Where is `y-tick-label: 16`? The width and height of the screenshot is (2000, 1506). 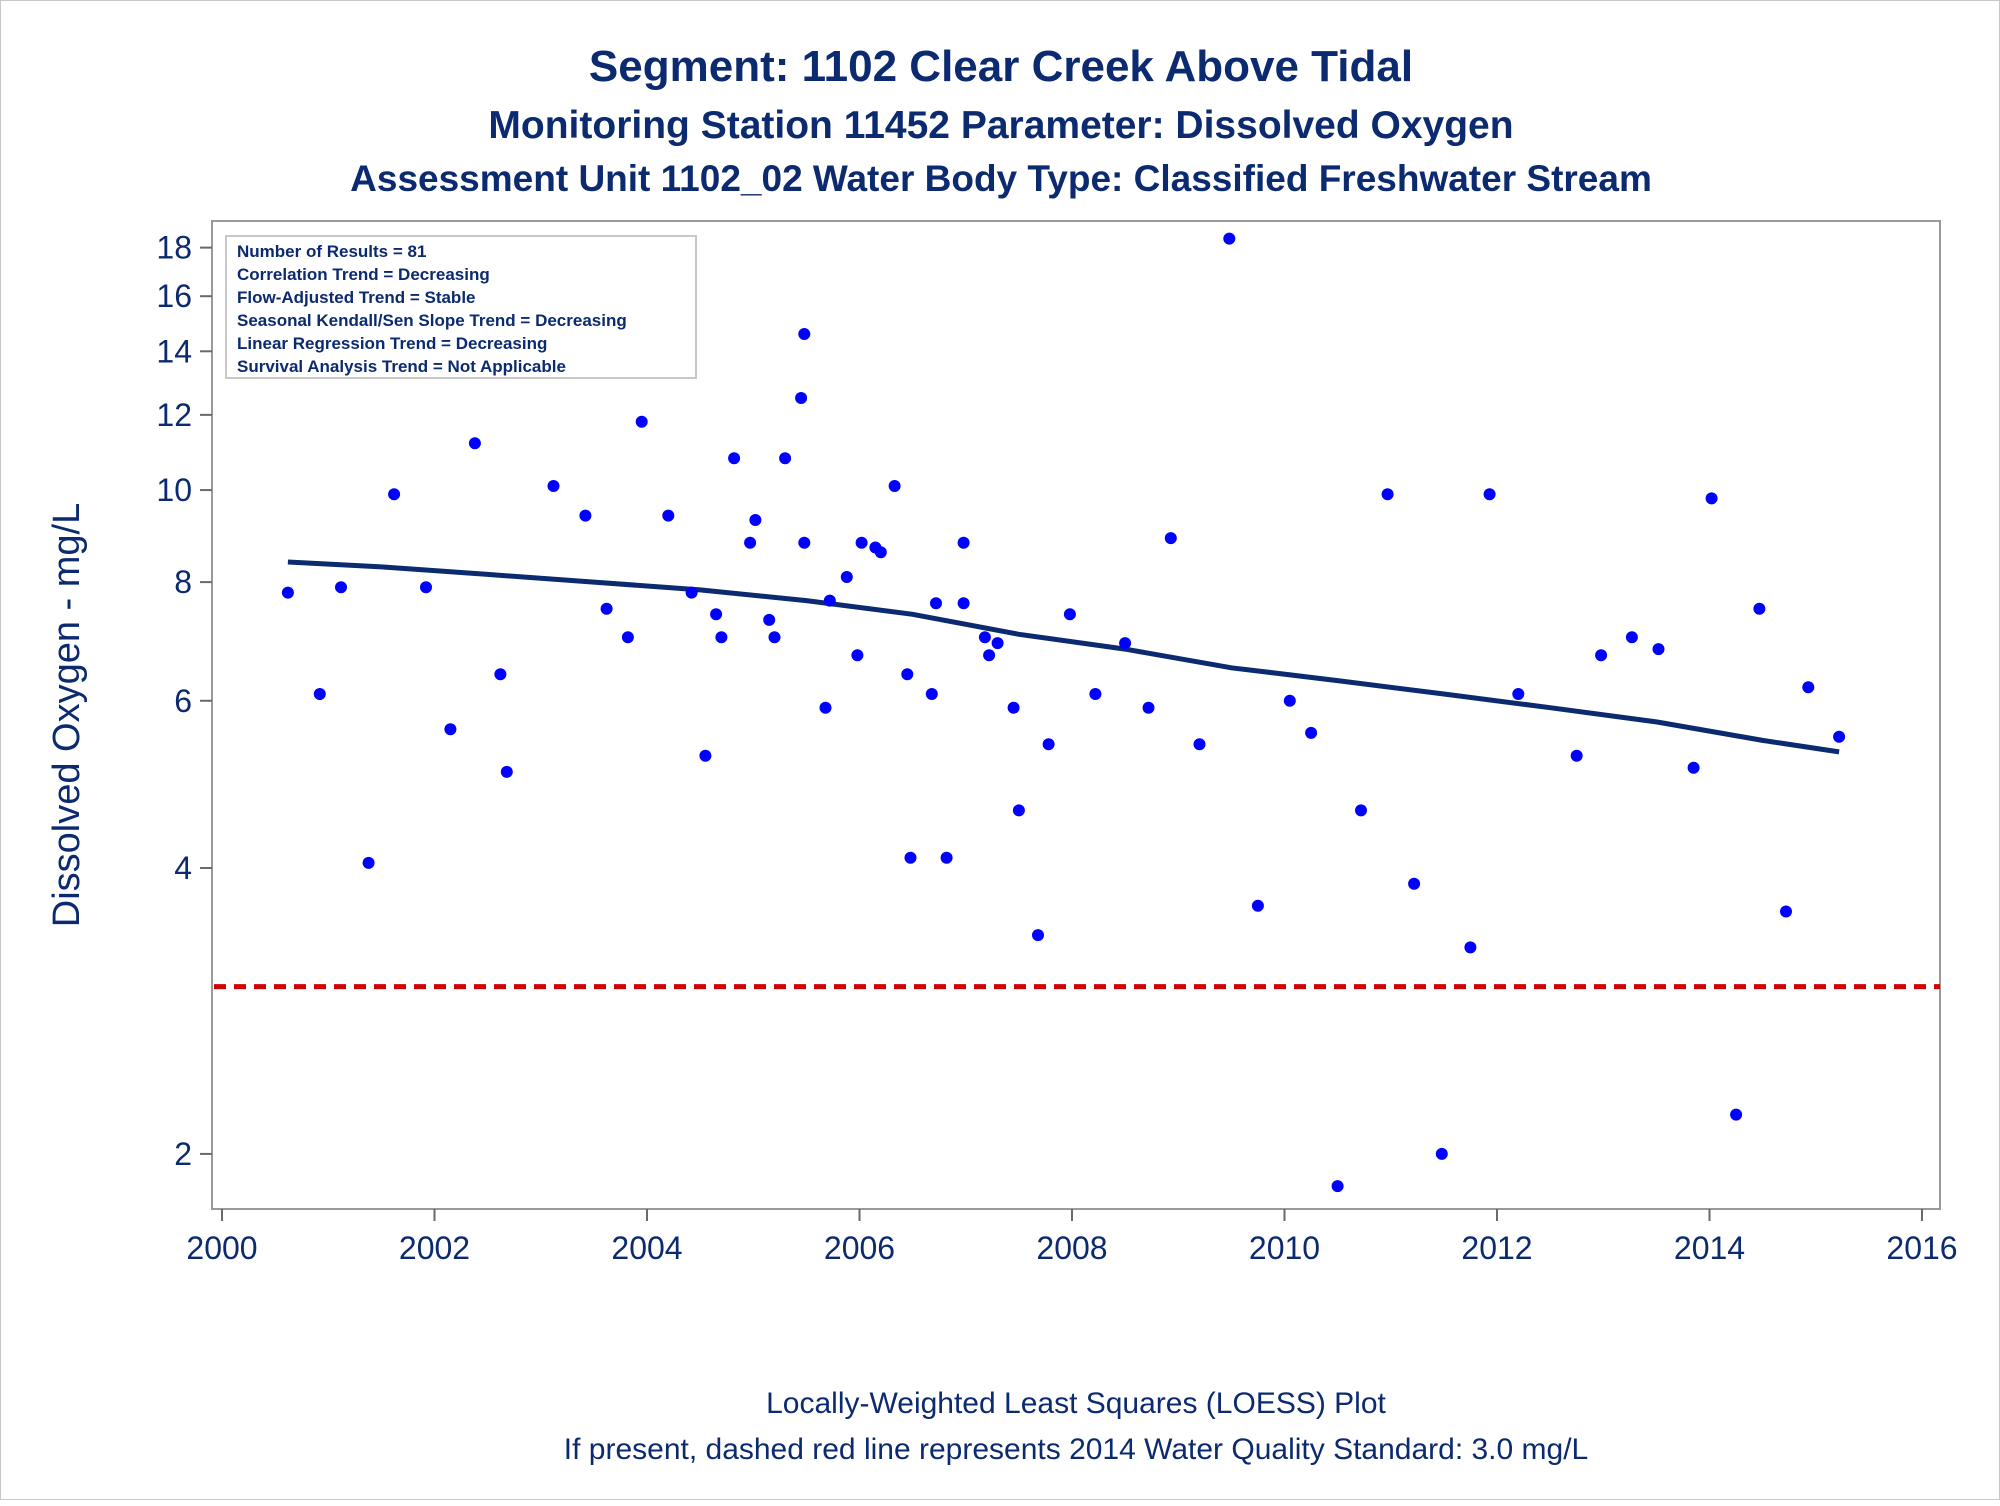
y-tick-label: 16 is located at coordinates (174, 296).